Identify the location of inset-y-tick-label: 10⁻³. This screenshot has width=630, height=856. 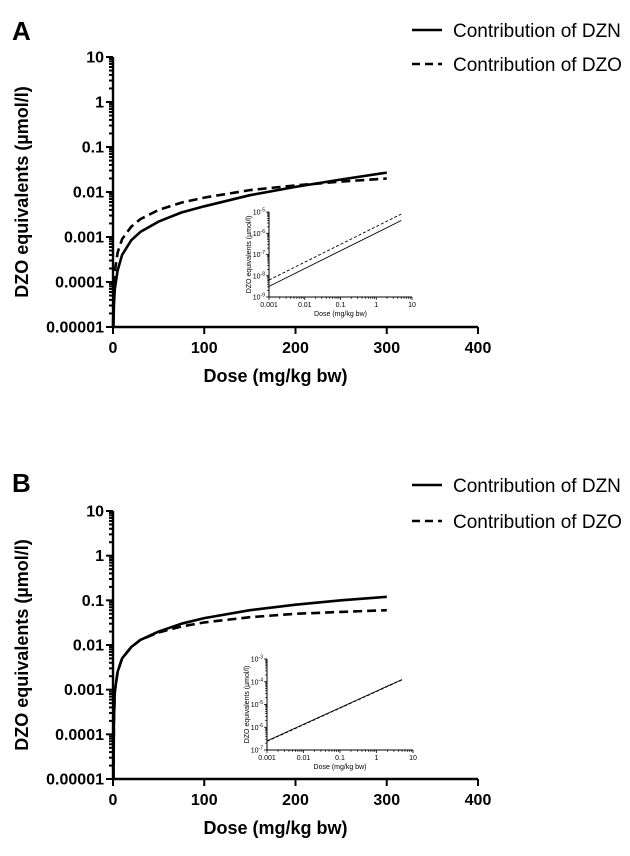
(257, 659).